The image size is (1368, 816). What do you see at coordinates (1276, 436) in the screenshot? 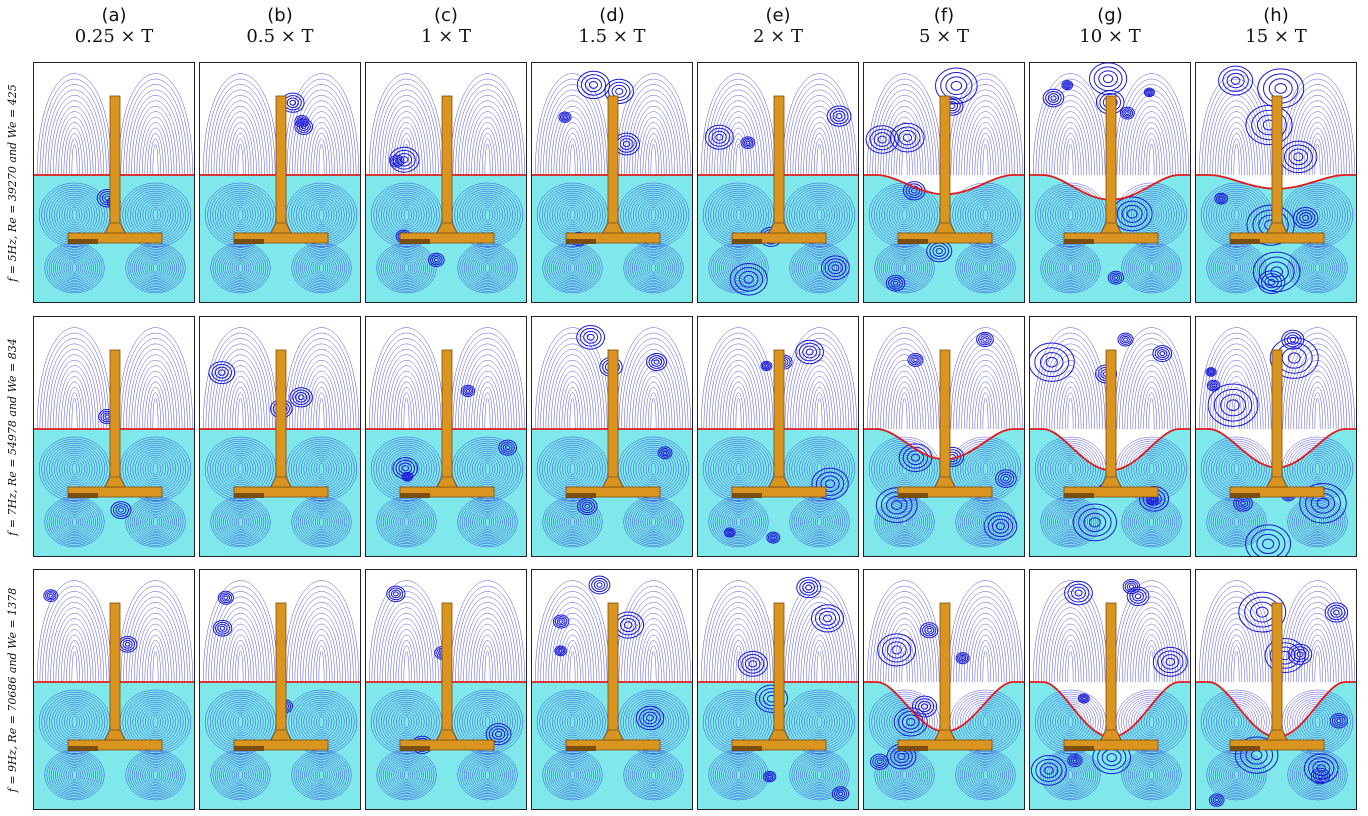
I see `panel-canvas` at bounding box center [1276, 436].